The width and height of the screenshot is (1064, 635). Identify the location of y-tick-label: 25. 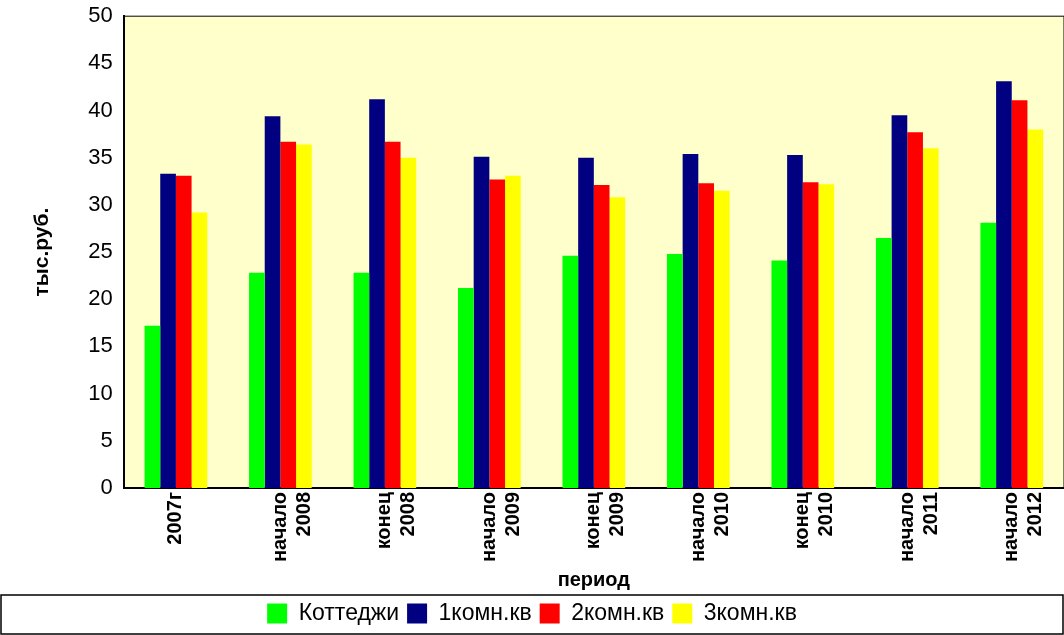
(100, 251).